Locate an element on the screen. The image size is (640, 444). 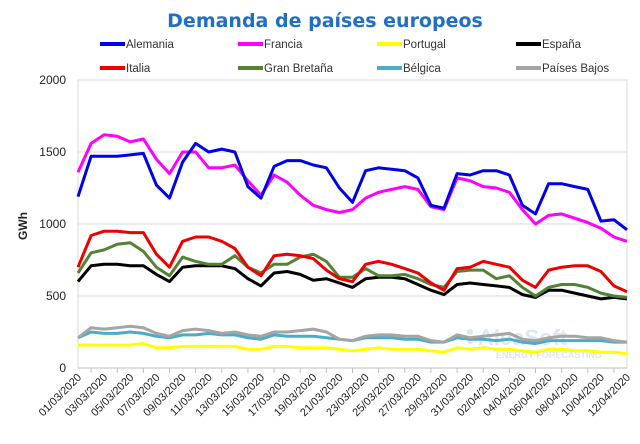
y-tick-label: 2000 is located at coordinates (52, 80).